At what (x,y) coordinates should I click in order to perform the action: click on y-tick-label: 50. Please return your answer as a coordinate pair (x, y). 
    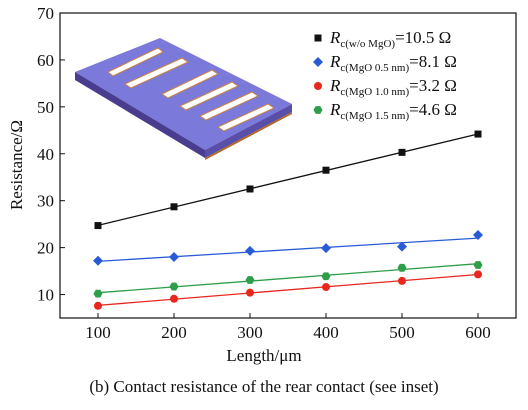
    Looking at the image, I should click on (45, 107).